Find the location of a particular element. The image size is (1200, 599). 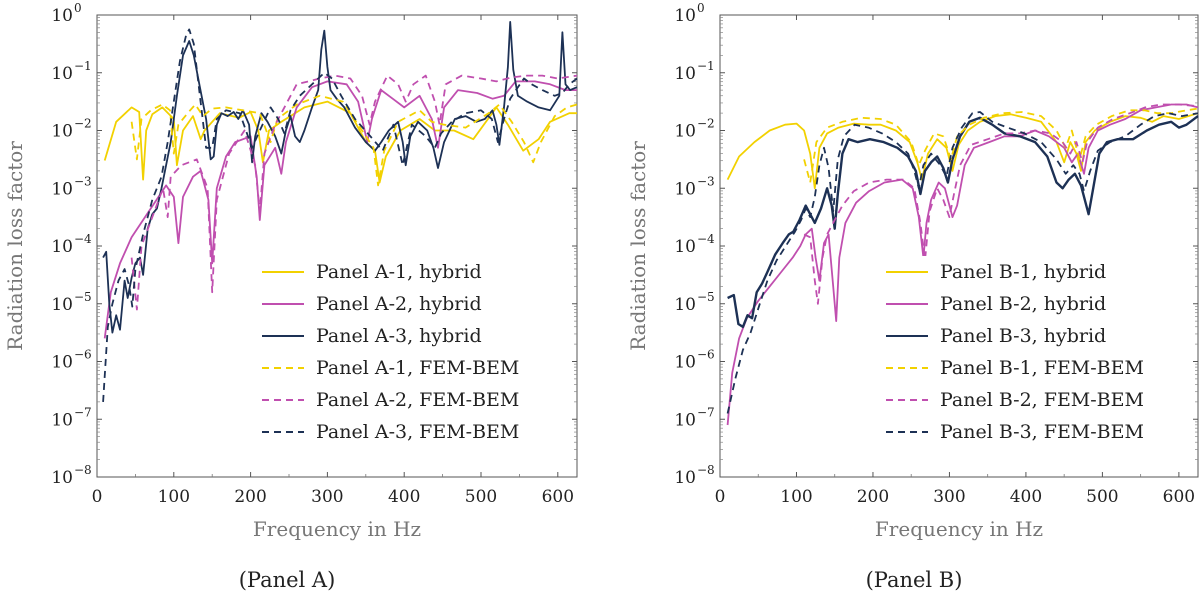

panel-caption: (Panel A) is located at coordinates (287, 580).